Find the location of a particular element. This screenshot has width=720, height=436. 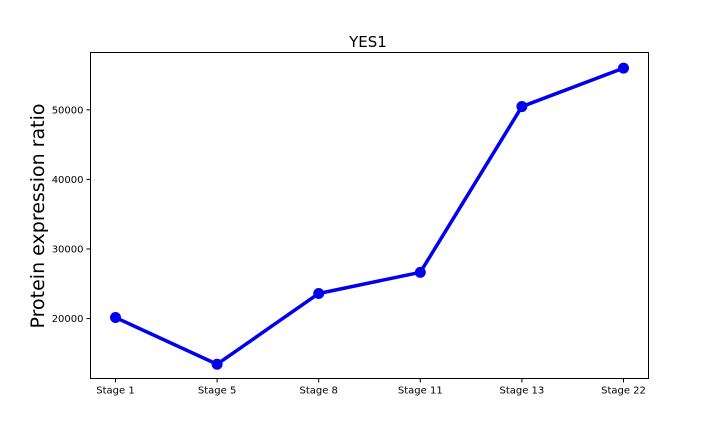

x-tick-label: Stage 11 is located at coordinates (420, 391).